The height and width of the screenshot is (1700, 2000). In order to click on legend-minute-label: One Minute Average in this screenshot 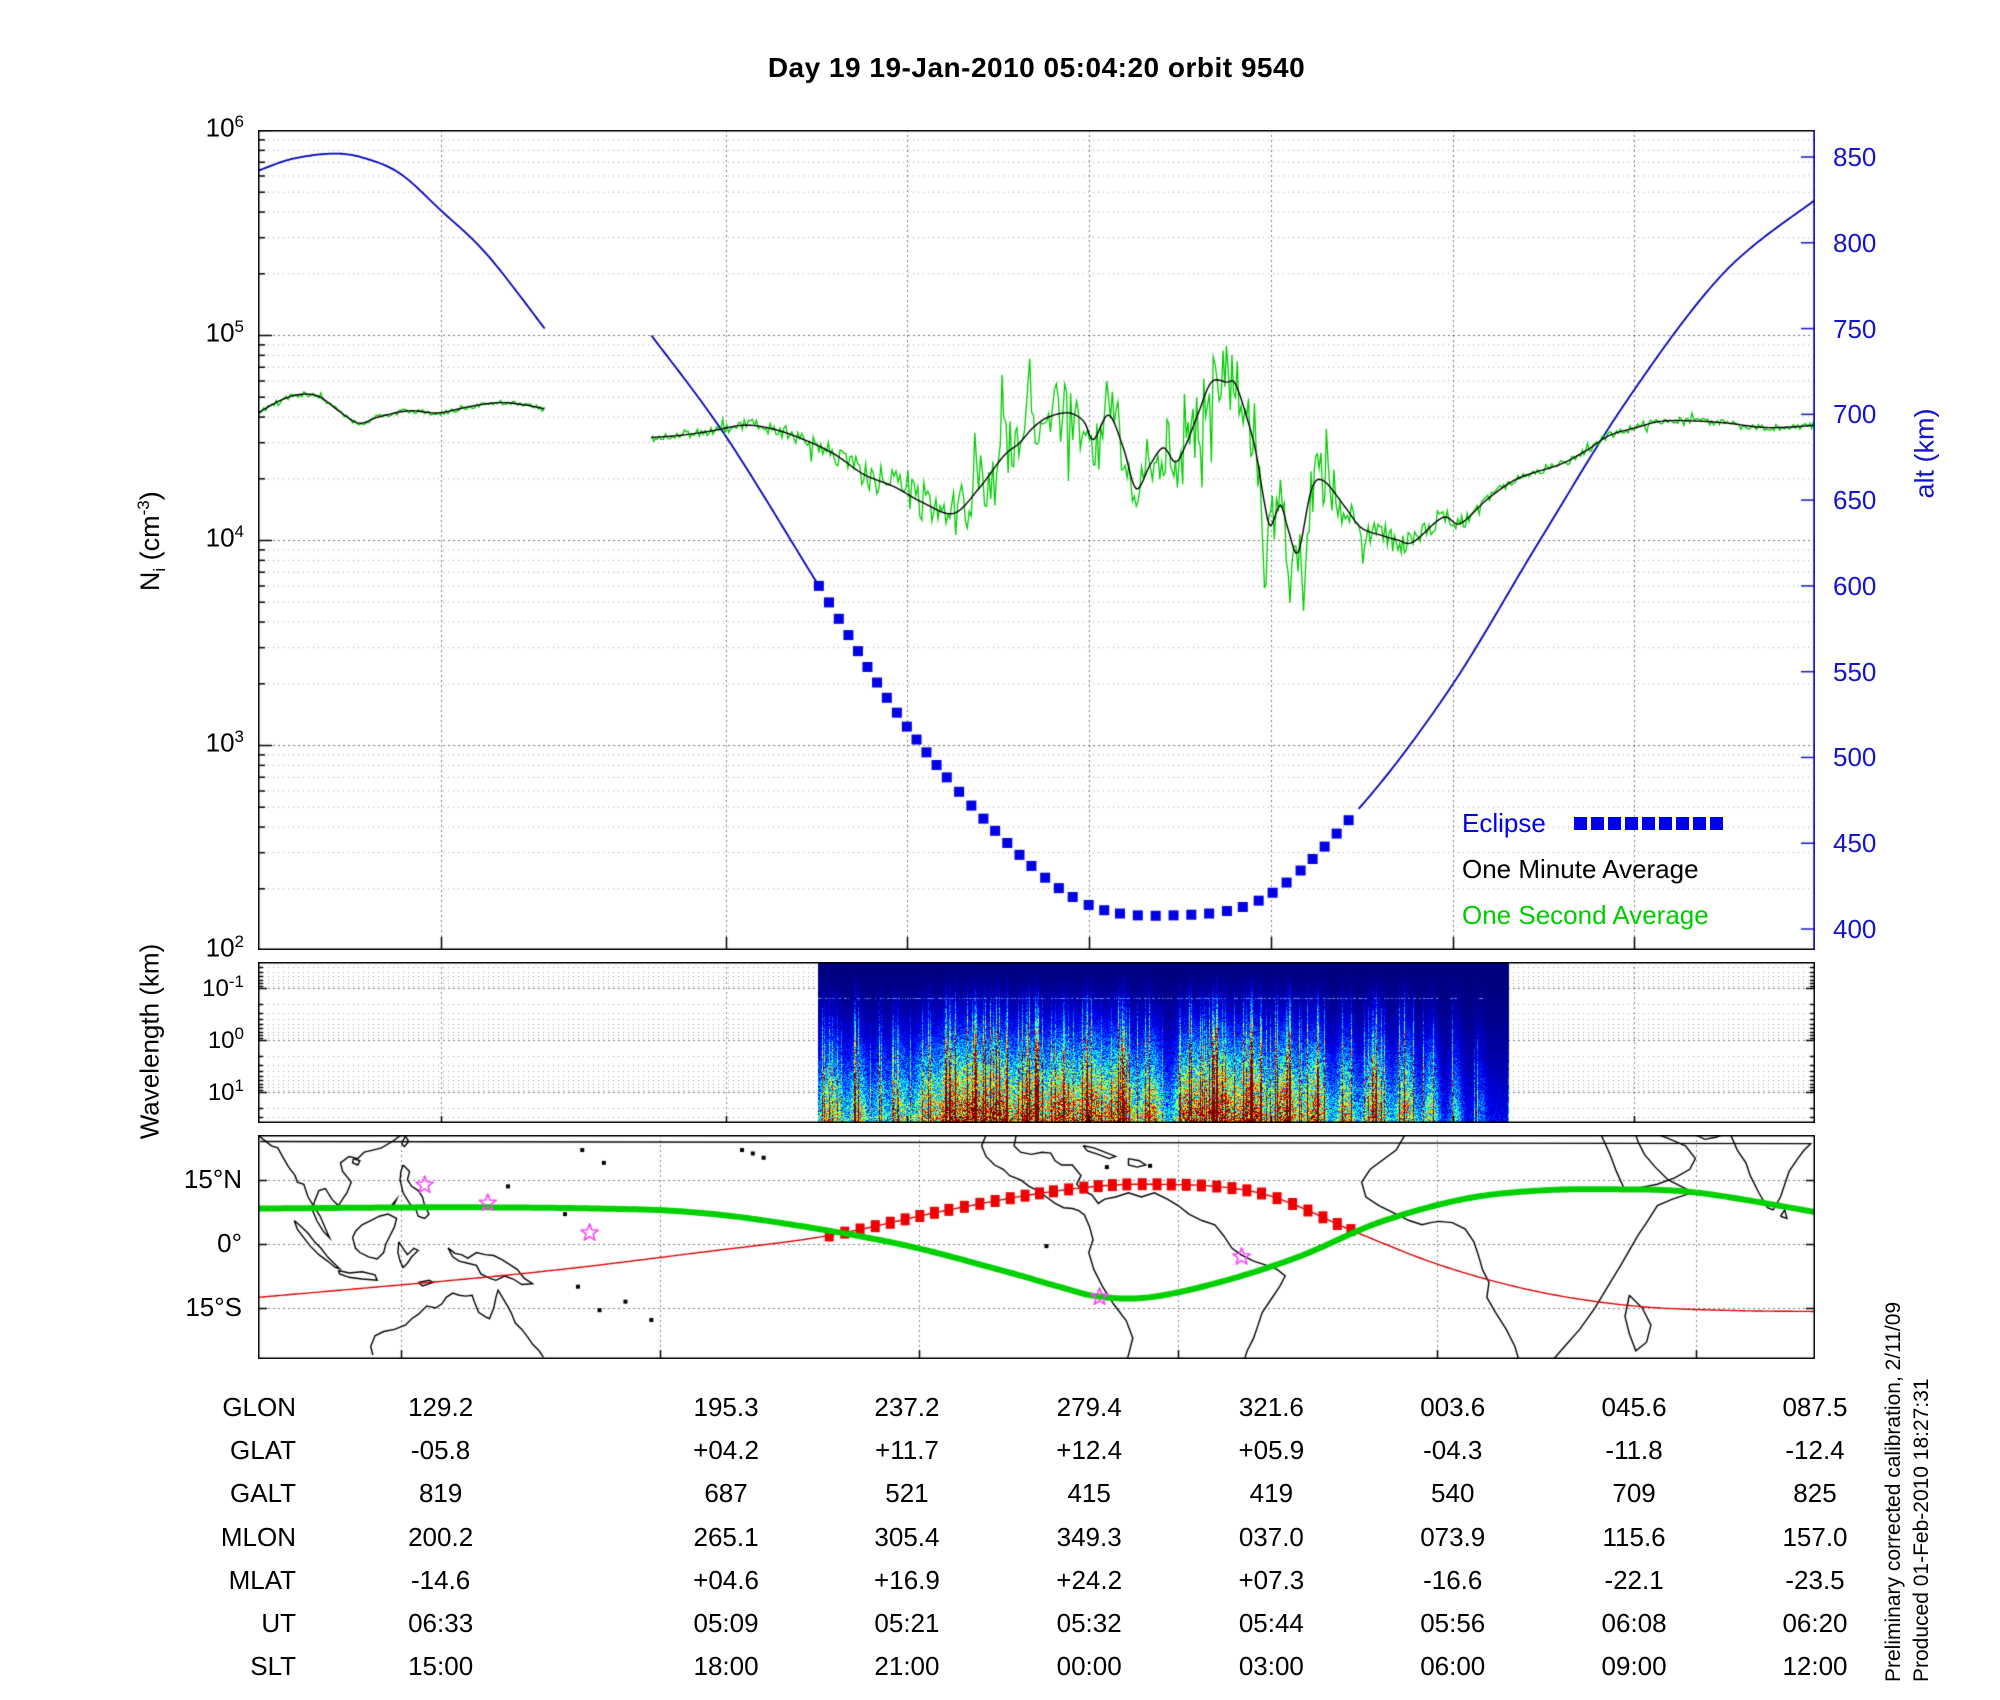, I will do `click(1580, 869)`.